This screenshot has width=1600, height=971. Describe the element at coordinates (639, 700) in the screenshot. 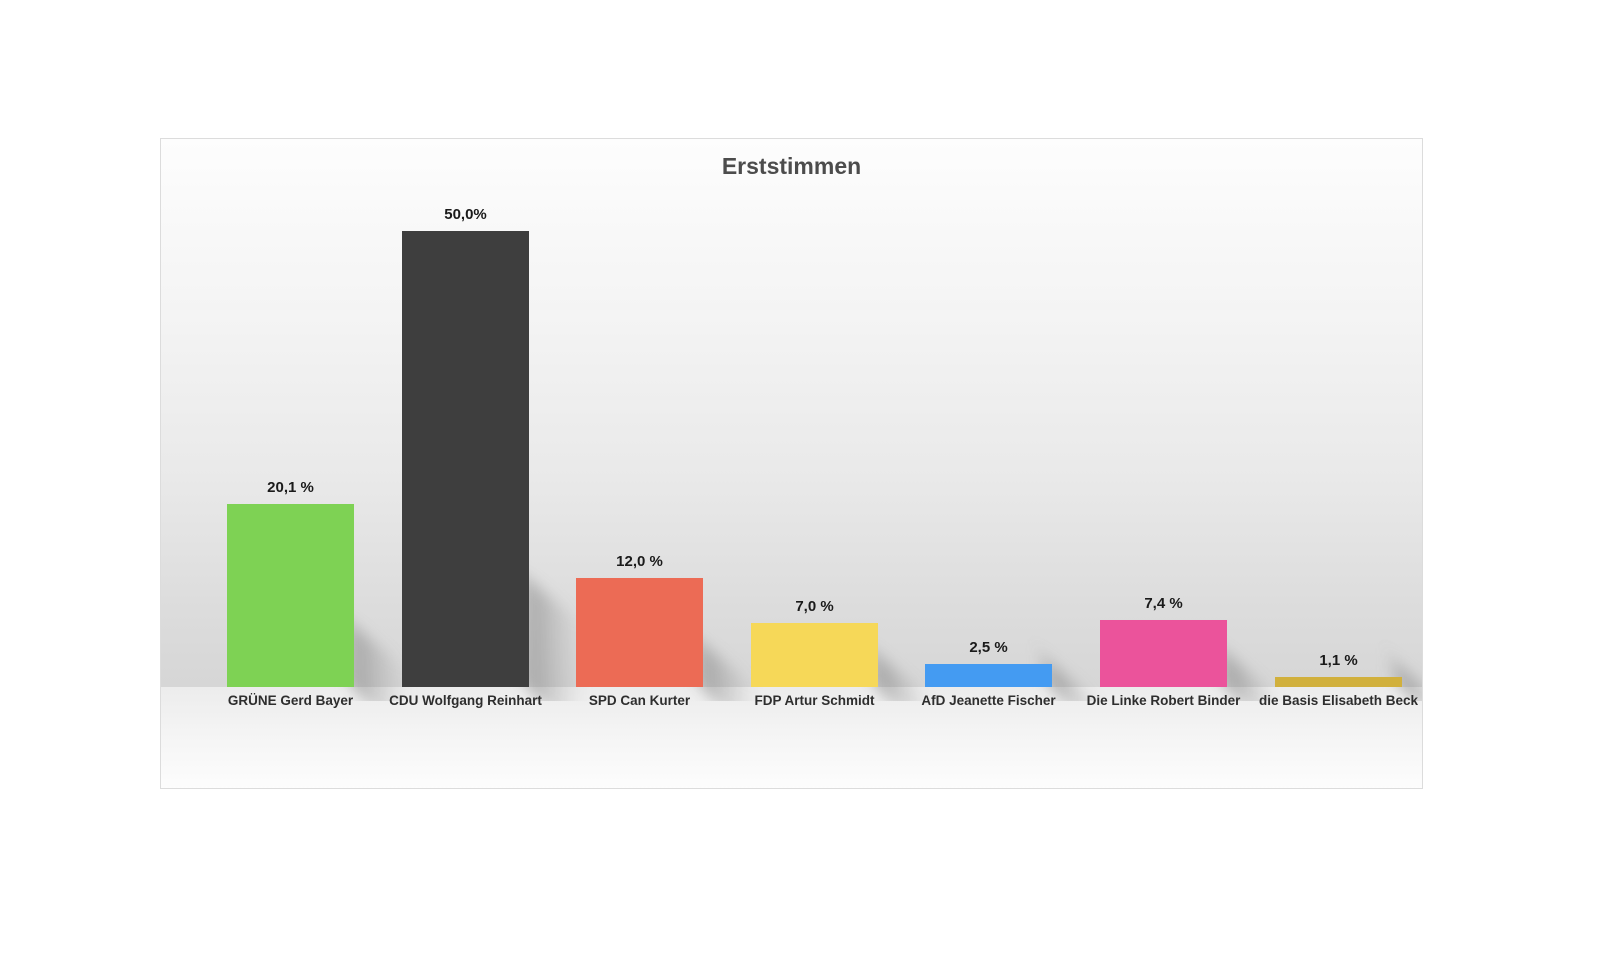

I see `category-label-spd: SPD Can Kurter` at that location.